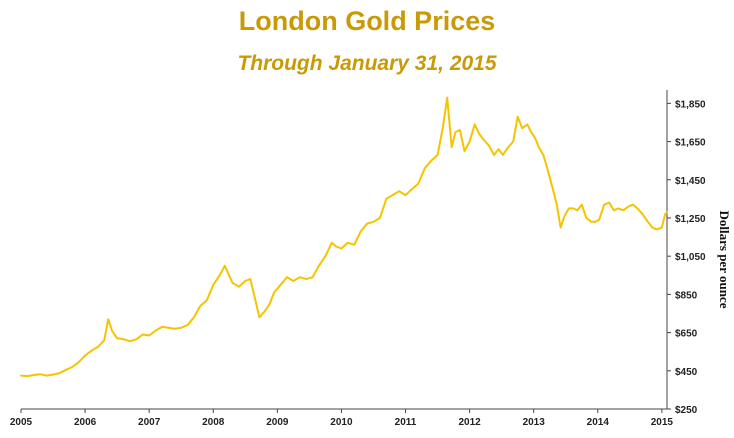 The image size is (734, 438). I want to click on x-tick-label: 2010, so click(341, 422).